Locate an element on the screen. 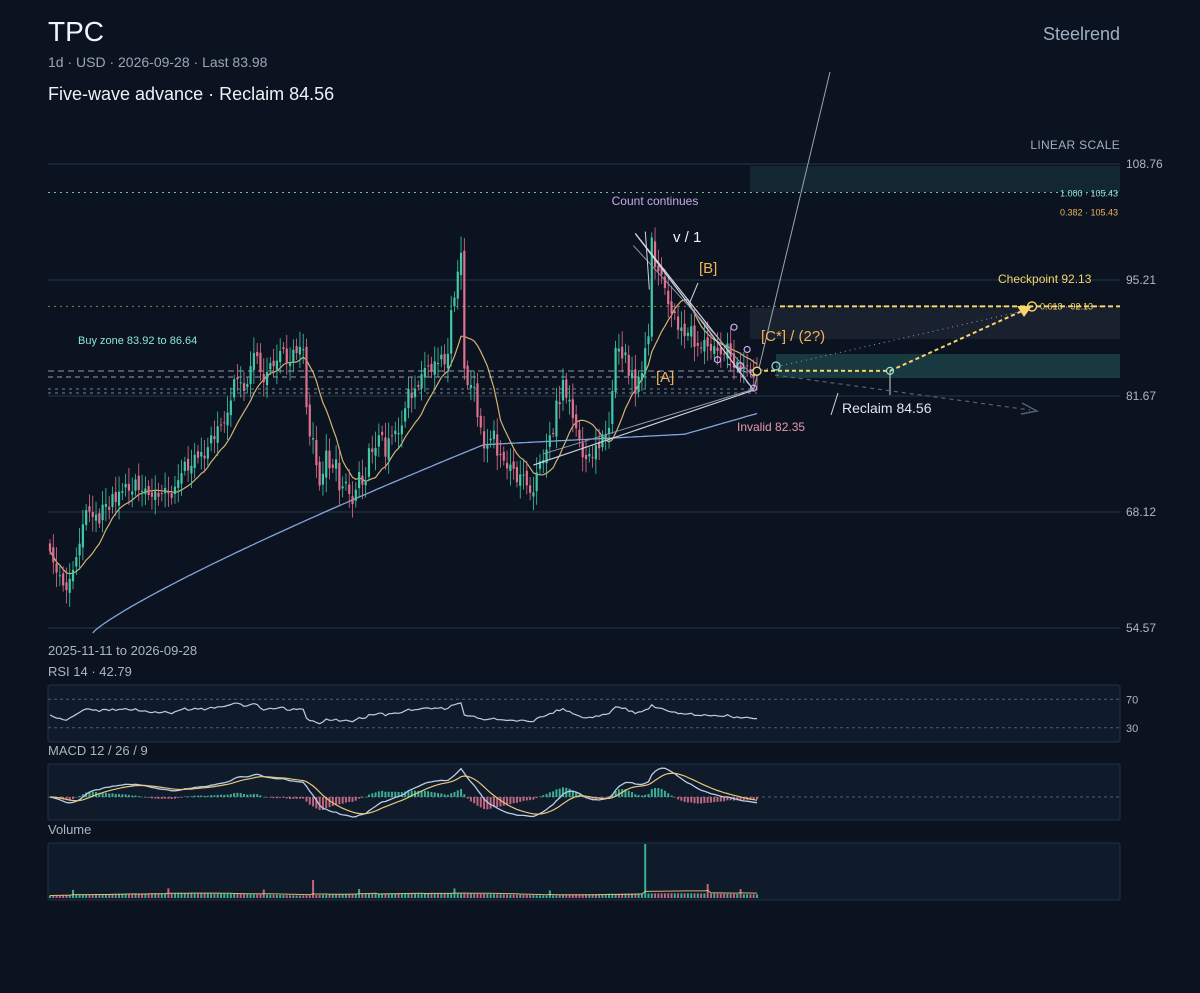 Image resolution: width=1200 pixels, height=993 pixels. path-line is located at coordinates (960, 339).